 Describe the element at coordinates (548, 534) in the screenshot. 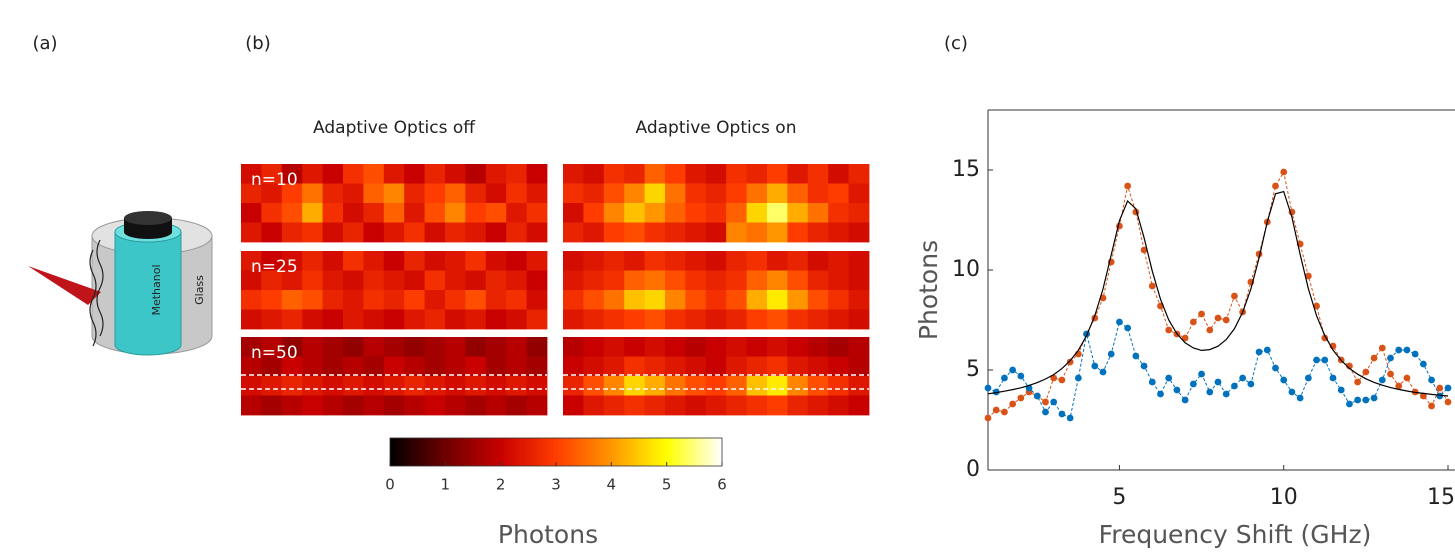

I see `colorbar-label: Photons` at that location.